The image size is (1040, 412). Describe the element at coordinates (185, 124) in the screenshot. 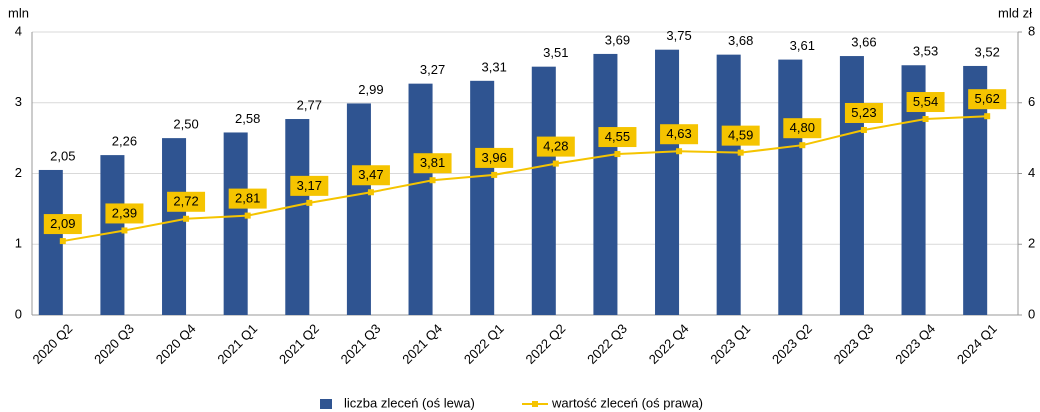

I see `bar-value-label: 2,50` at that location.